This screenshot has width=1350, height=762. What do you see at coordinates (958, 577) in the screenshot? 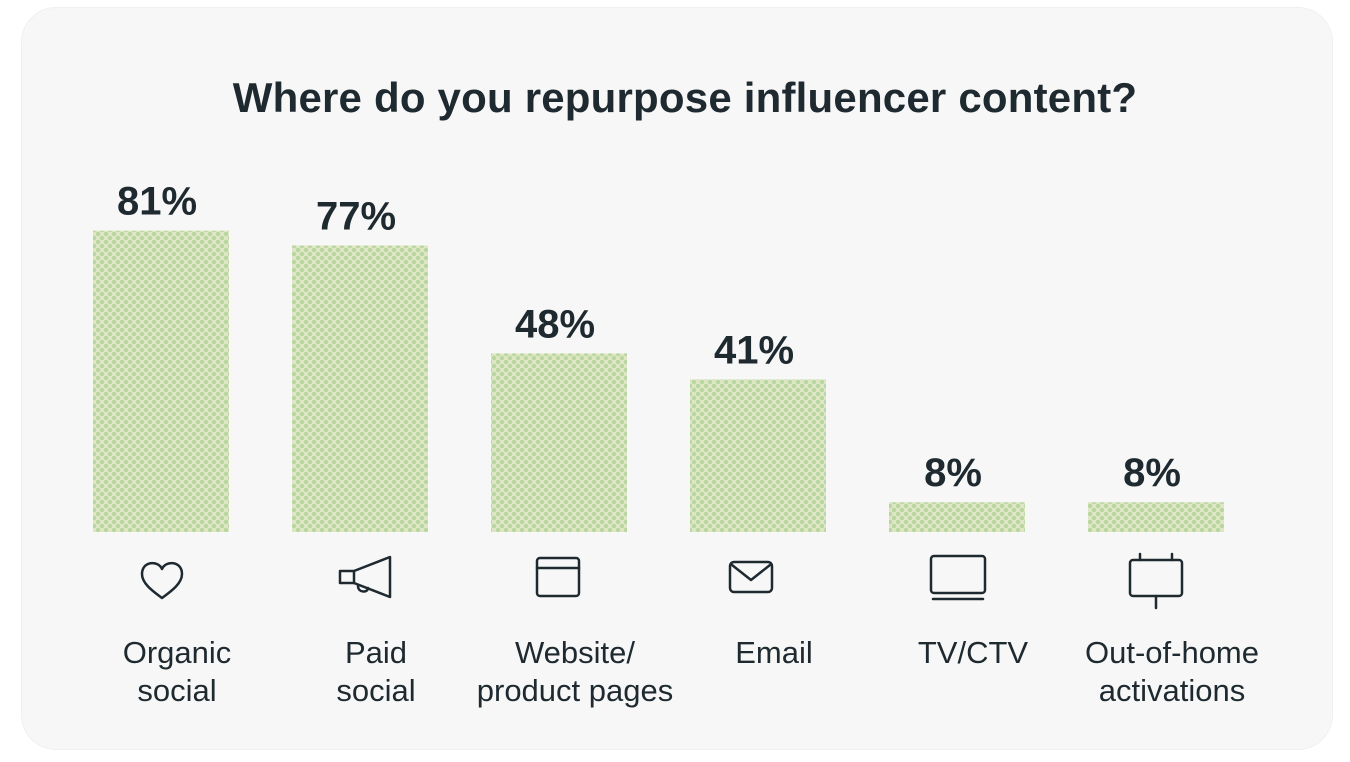
I see `monitor-icon` at bounding box center [958, 577].